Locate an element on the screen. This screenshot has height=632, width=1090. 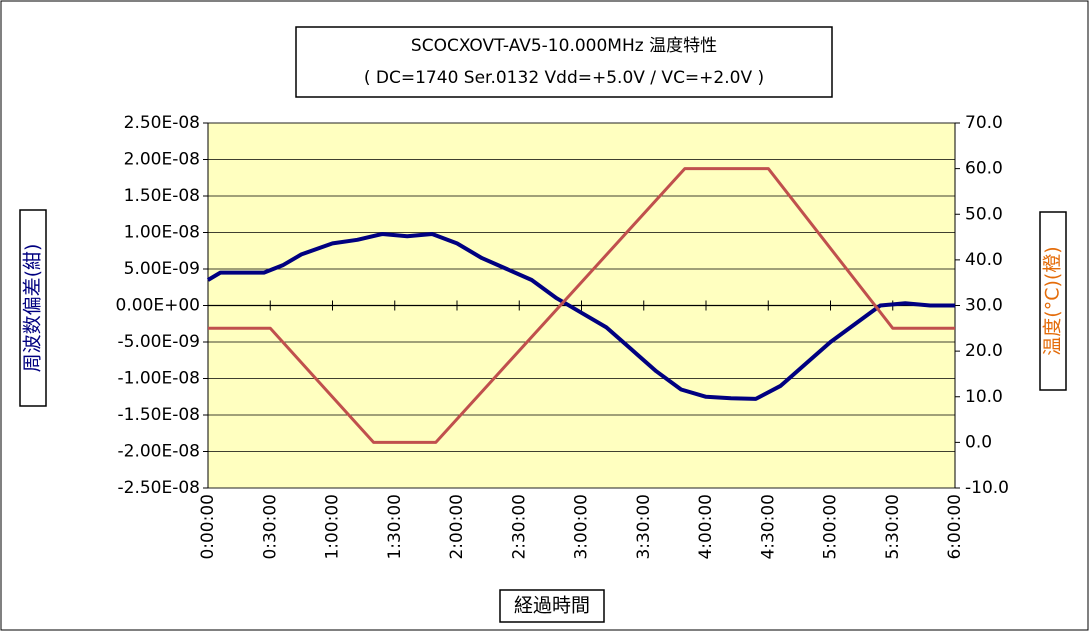
x-tick-label: 3:30:00 is located at coordinates (644, 527).